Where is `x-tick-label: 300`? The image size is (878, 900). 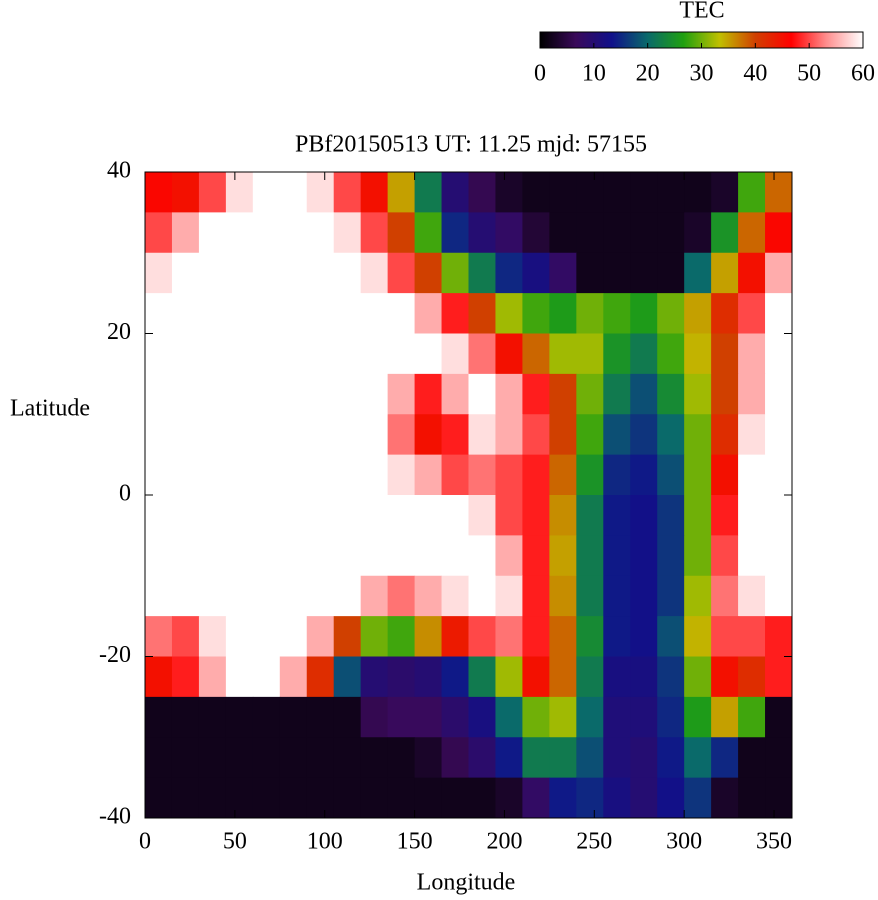
x-tick-label: 300 is located at coordinates (684, 842).